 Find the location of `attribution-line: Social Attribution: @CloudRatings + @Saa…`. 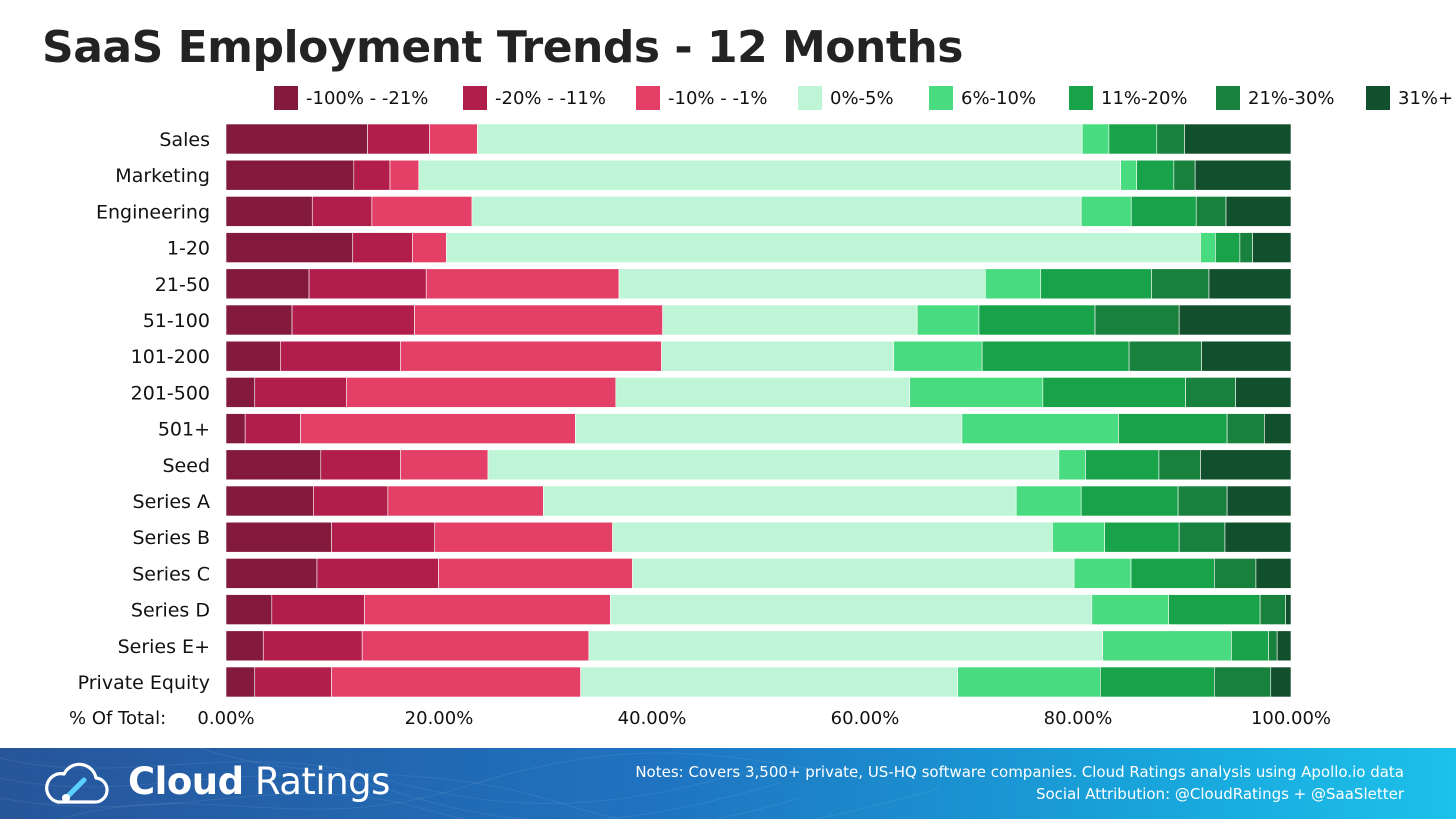

attribution-line: Social Attribution: @CloudRatings + @Saa… is located at coordinates (1219, 794).